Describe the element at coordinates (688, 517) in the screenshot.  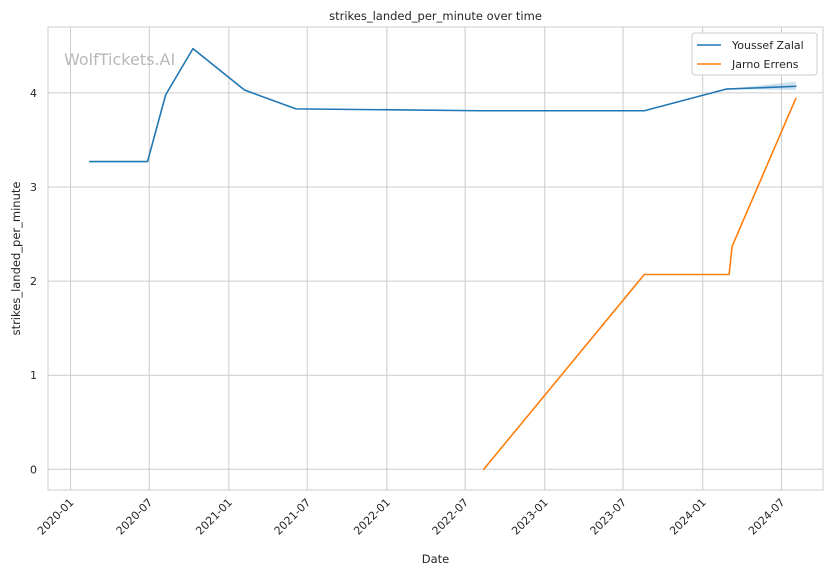
I see `x-tick-label-2024-01: 2024-01` at that location.